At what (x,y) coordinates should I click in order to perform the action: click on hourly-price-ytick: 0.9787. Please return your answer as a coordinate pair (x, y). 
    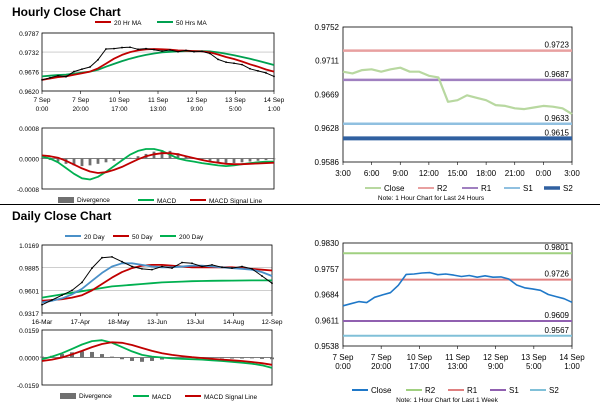
    Looking at the image, I should click on (29, 34).